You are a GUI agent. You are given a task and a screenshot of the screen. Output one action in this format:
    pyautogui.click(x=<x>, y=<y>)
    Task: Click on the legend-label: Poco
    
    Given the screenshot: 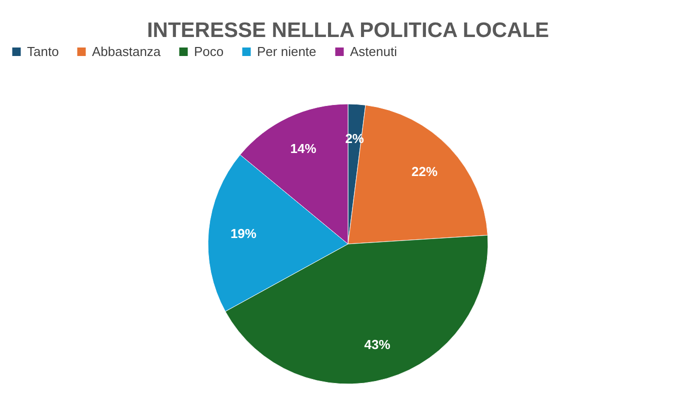 What is the action you would take?
    pyautogui.click(x=209, y=51)
    